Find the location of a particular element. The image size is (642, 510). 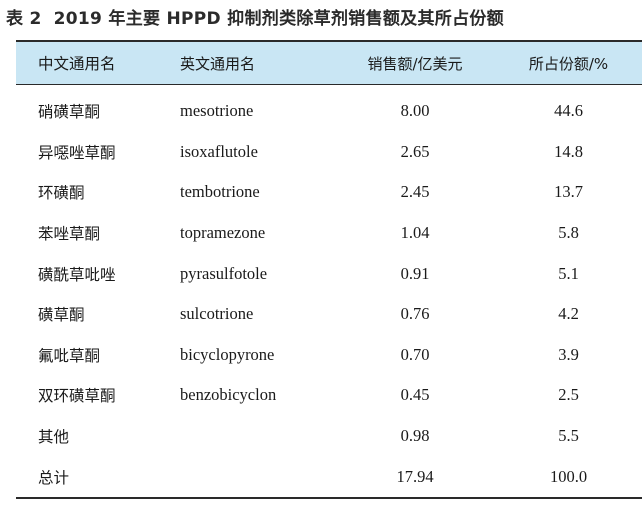

cell-english-name: benzobicyclon is located at coordinates (228, 395).